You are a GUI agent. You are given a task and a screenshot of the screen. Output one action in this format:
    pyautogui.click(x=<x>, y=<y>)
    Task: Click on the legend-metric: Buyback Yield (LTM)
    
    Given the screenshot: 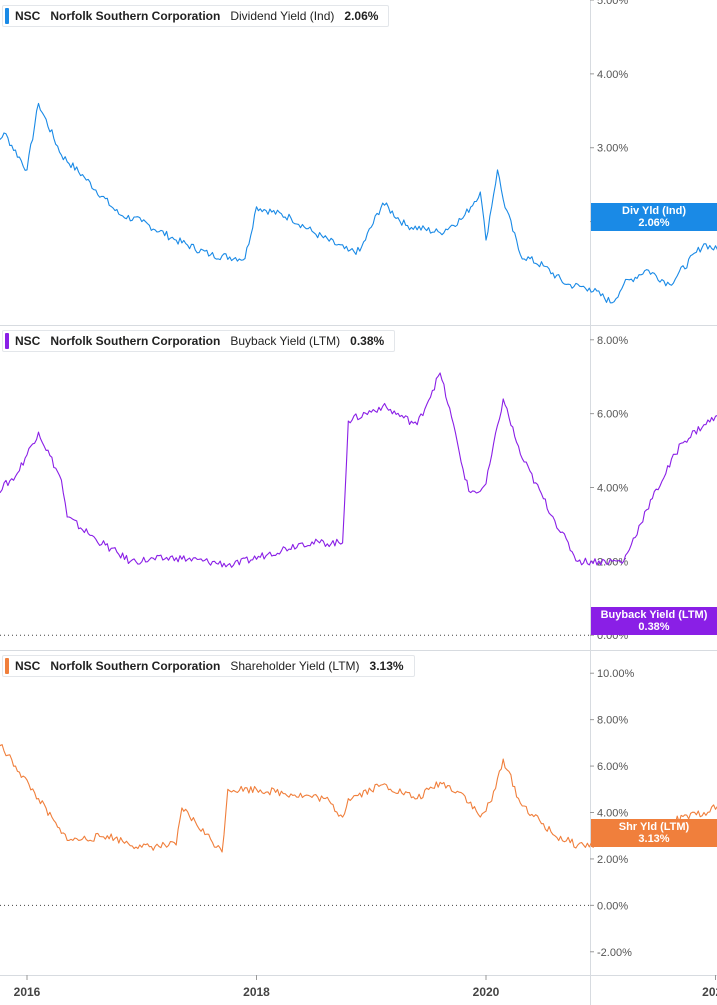 What is the action you would take?
    pyautogui.click(x=285, y=341)
    